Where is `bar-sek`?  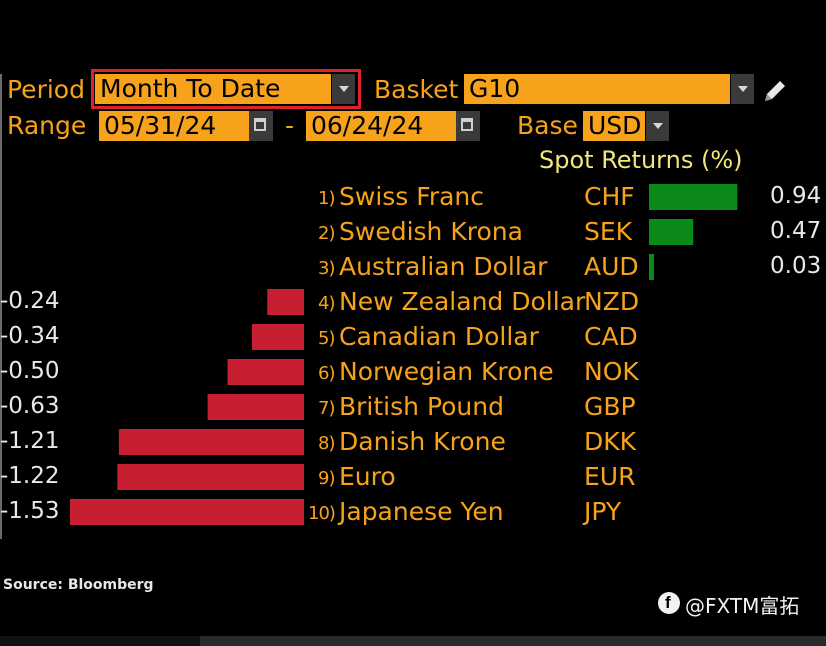
bar-sek is located at coordinates (671, 232).